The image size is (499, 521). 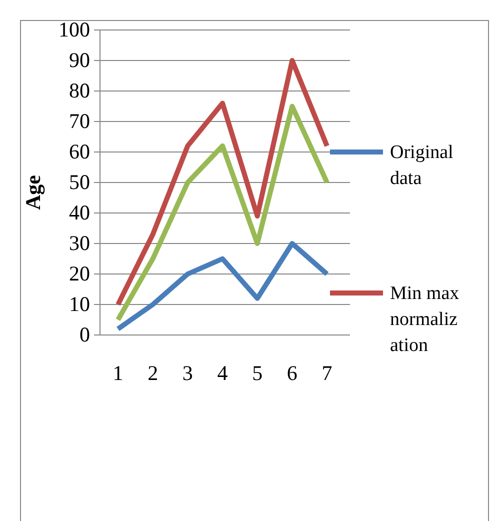 What do you see at coordinates (74, 30) in the screenshot?
I see `y-tick-label: 100` at bounding box center [74, 30].